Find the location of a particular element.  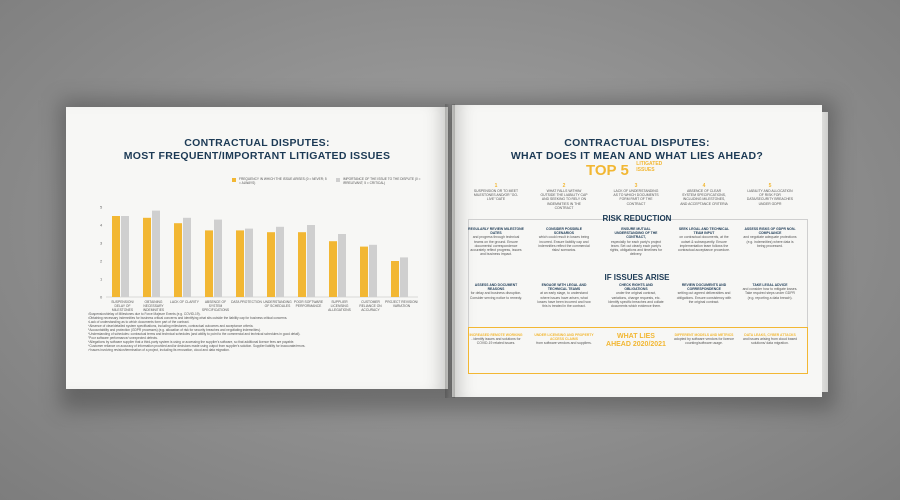

x-tick-label: LACK OF CLARITY is located at coordinates (184, 302).